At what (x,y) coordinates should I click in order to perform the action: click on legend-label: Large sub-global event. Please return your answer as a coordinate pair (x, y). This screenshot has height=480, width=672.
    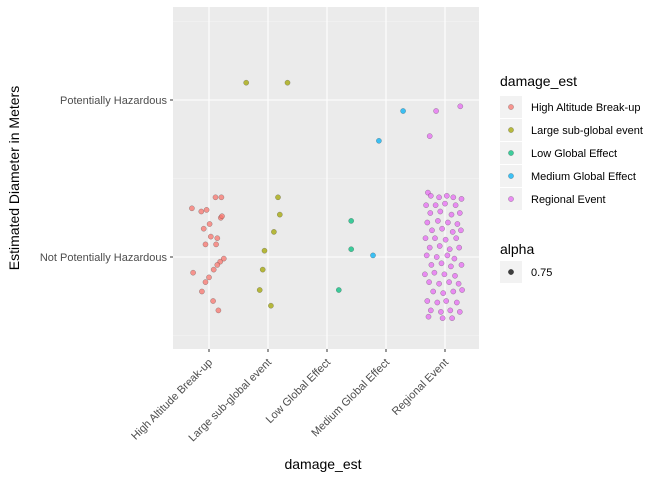
    Looking at the image, I should click on (587, 131).